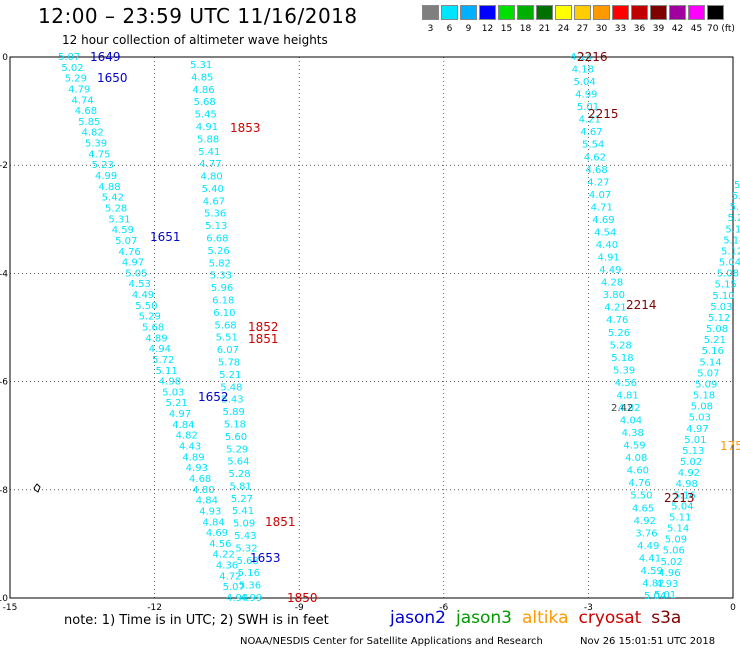 This screenshot has height=650, width=740. What do you see at coordinates (721, 29) in the screenshot?
I see `color-swatch-label: 70 (ft)` at bounding box center [721, 29].